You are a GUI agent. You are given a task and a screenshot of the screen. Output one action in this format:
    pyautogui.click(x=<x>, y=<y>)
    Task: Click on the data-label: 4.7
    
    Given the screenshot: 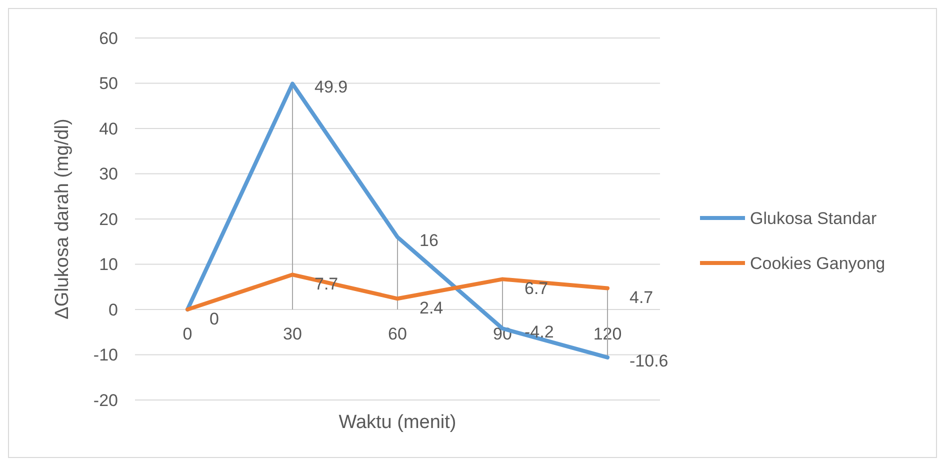 What is the action you would take?
    pyautogui.click(x=642, y=298)
    